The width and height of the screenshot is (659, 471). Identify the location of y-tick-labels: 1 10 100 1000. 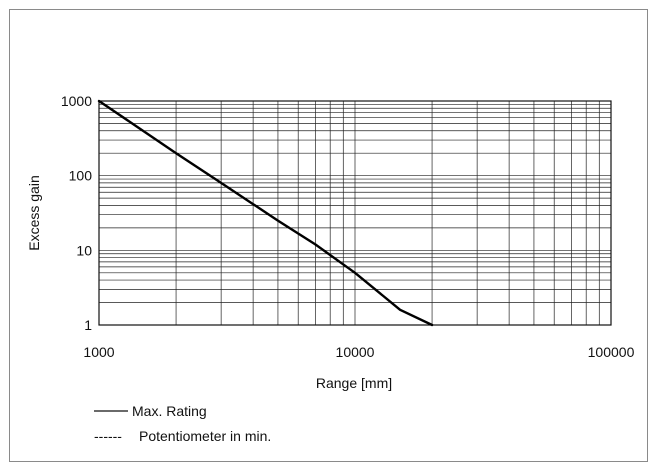
(76, 213).